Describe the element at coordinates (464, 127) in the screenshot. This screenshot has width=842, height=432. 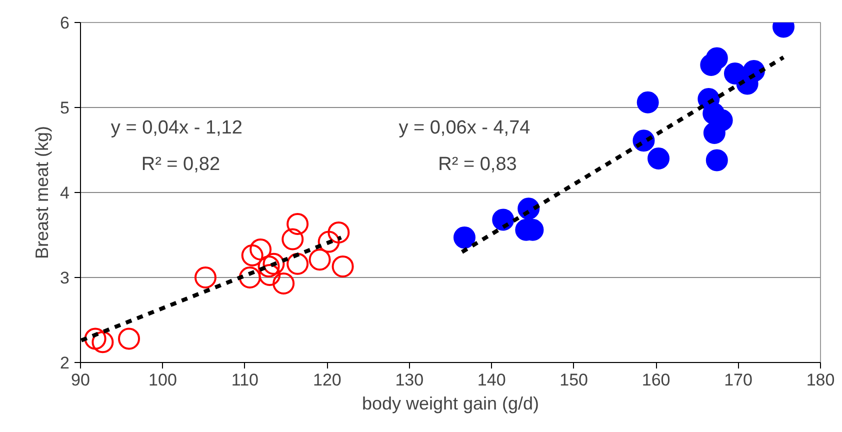
I see `annotation: y = 0,06x - 4,74` at that location.